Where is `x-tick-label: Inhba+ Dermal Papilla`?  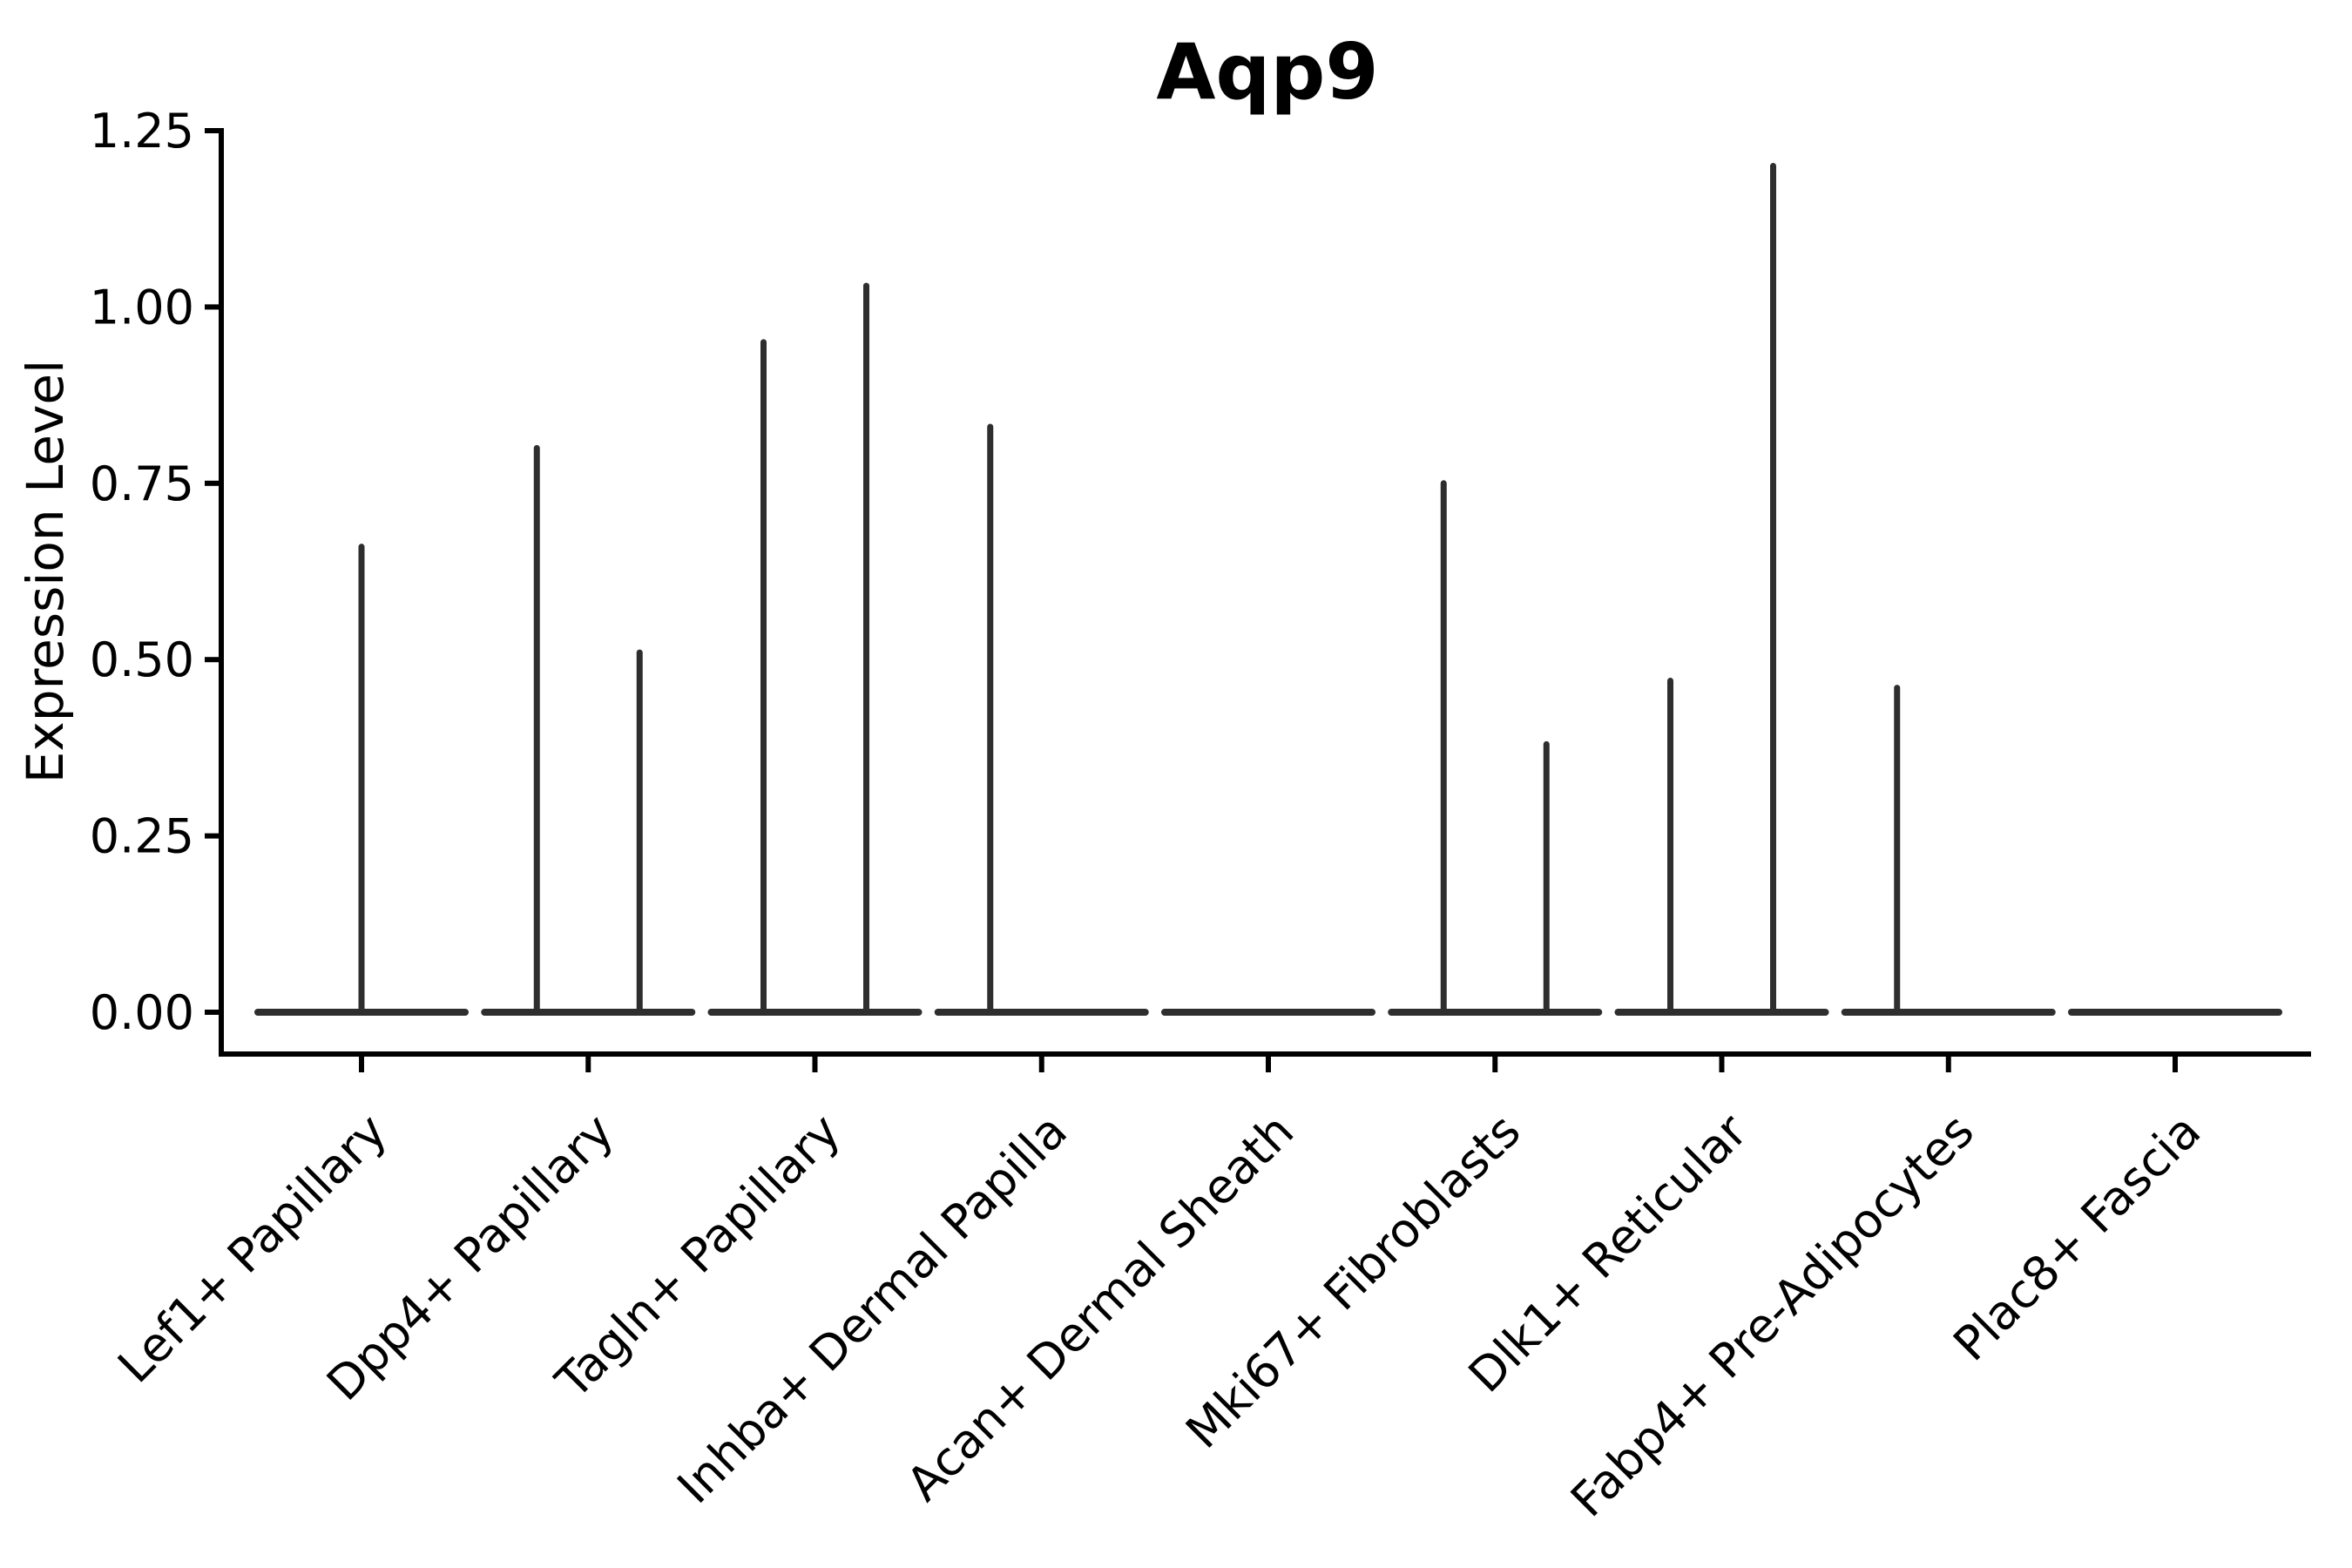 x-tick-label: Inhba+ Dermal Papilla is located at coordinates (872, 1309).